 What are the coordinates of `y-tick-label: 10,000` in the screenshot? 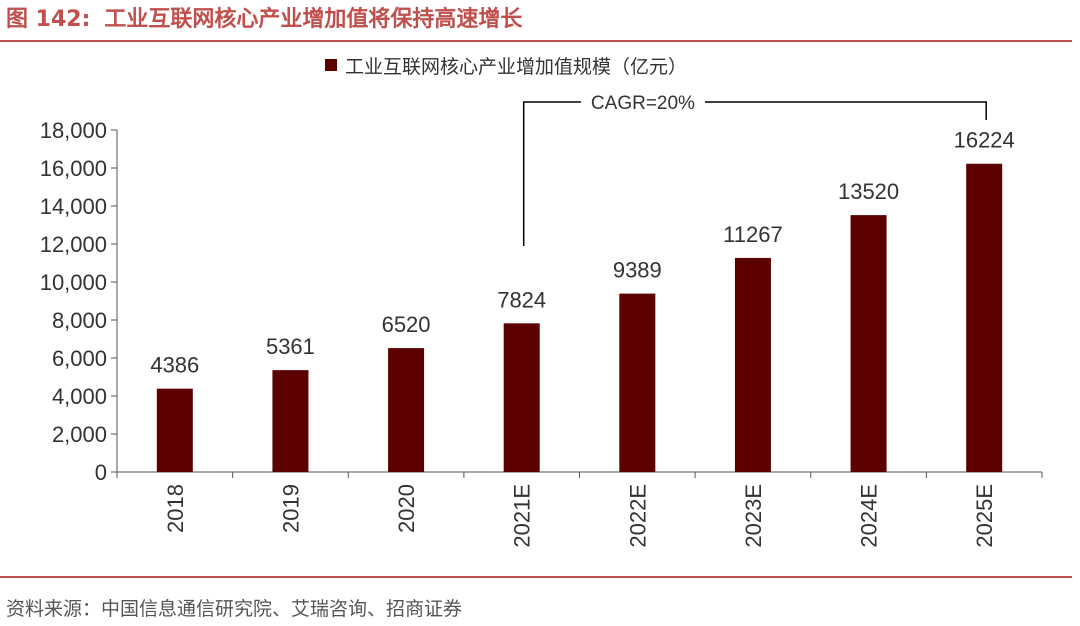 It's located at (73, 282).